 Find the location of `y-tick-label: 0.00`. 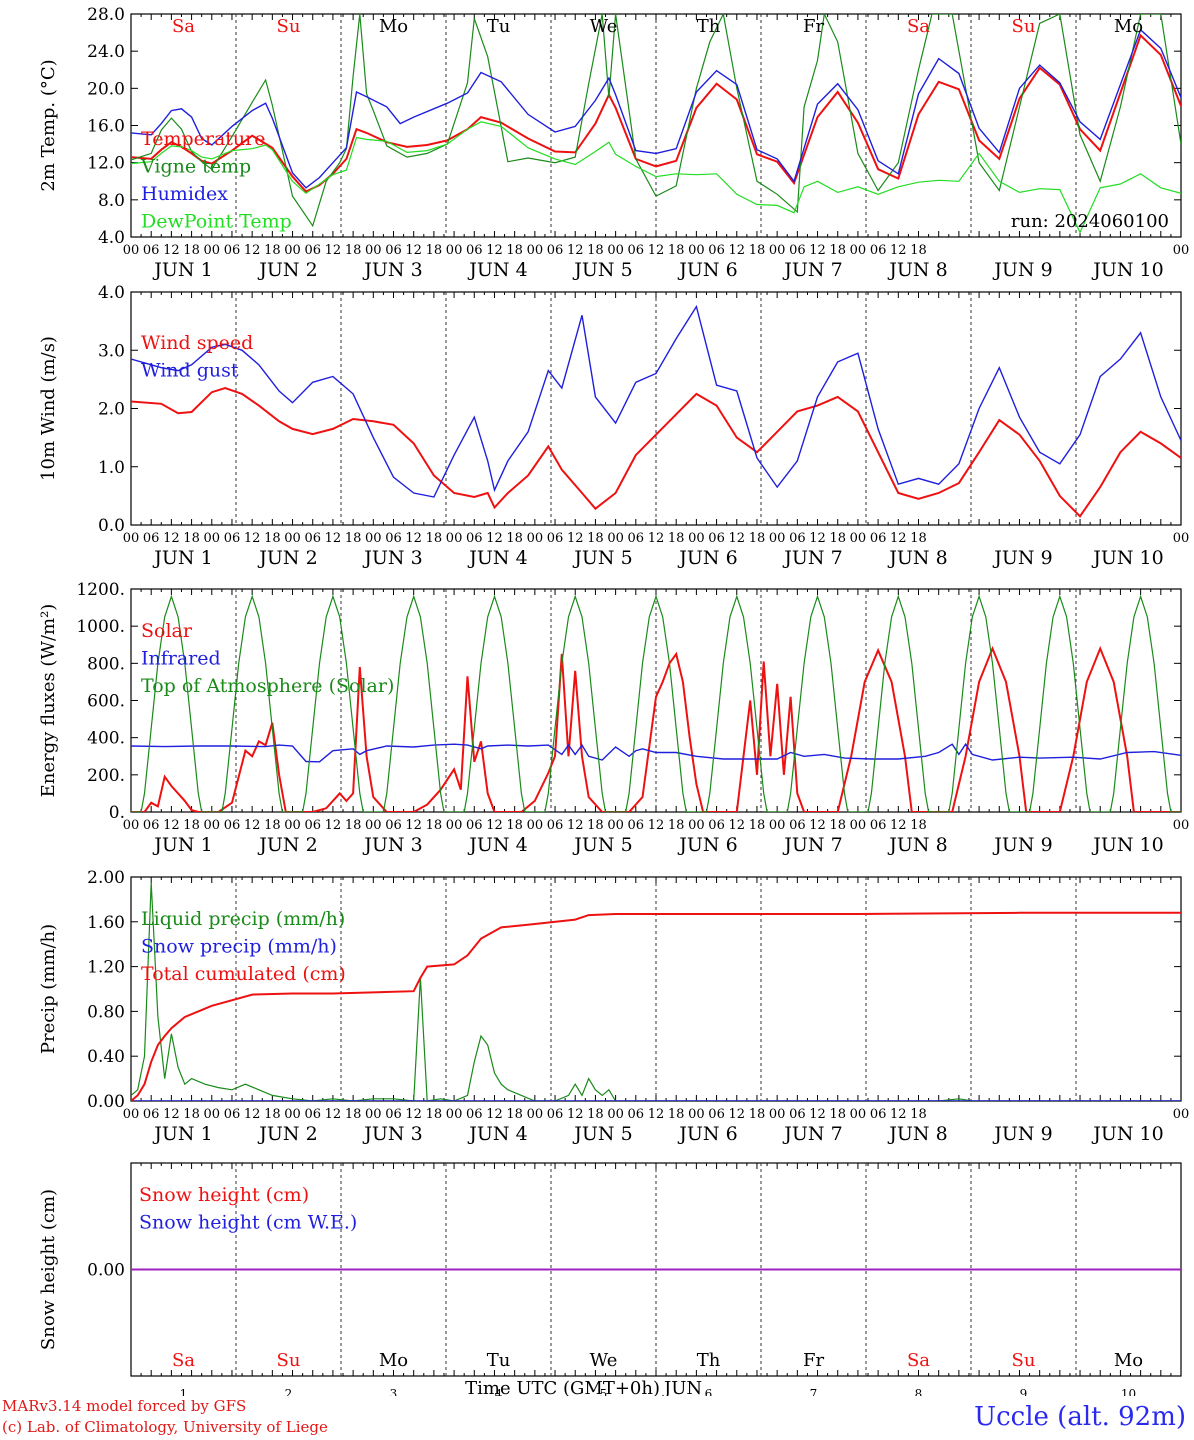

y-tick-label: 0.00 is located at coordinates (106, 1102).